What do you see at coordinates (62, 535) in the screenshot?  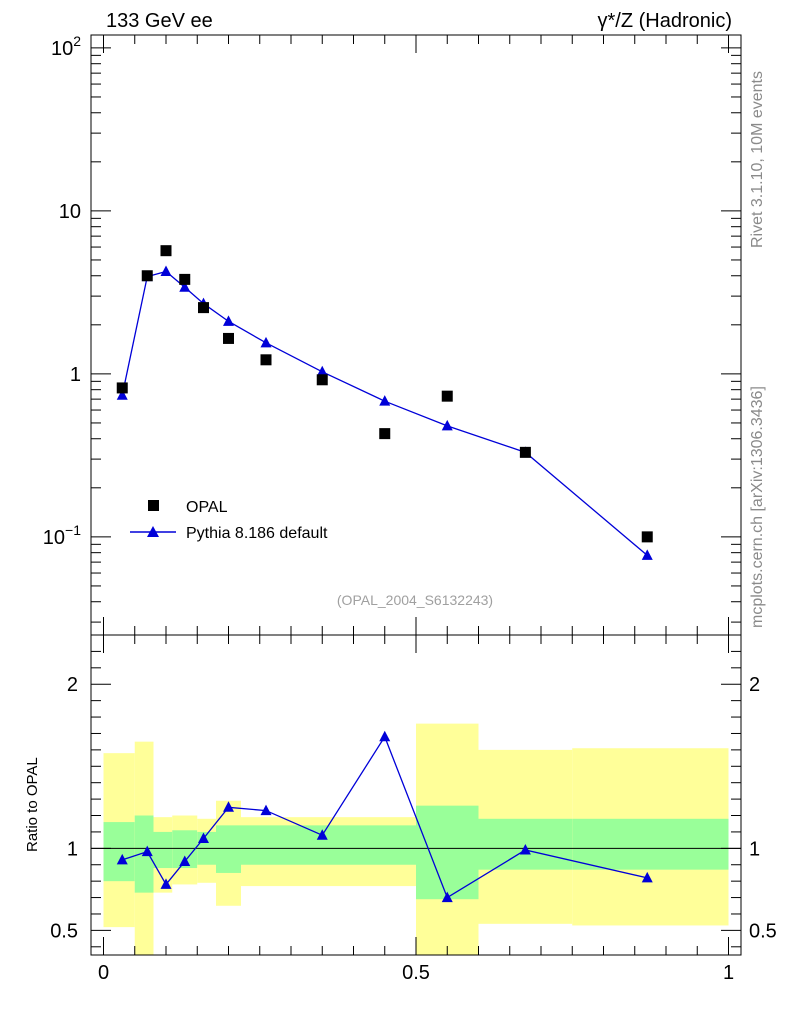 I see `main-ytick-label-3: 10⁻¹` at bounding box center [62, 535].